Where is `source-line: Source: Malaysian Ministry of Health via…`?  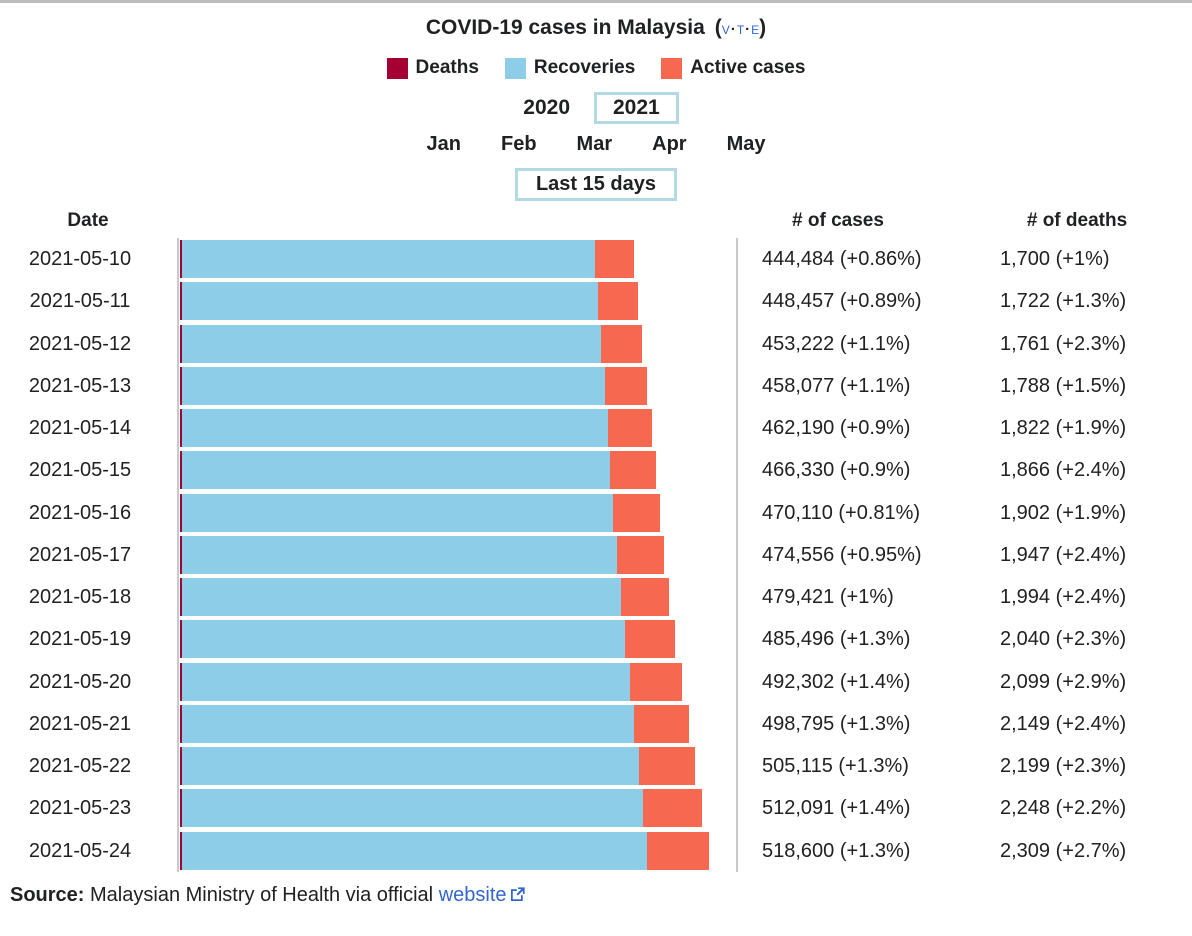 source-line: Source: Malaysian Ministry of Health via… is located at coordinates (267, 895).